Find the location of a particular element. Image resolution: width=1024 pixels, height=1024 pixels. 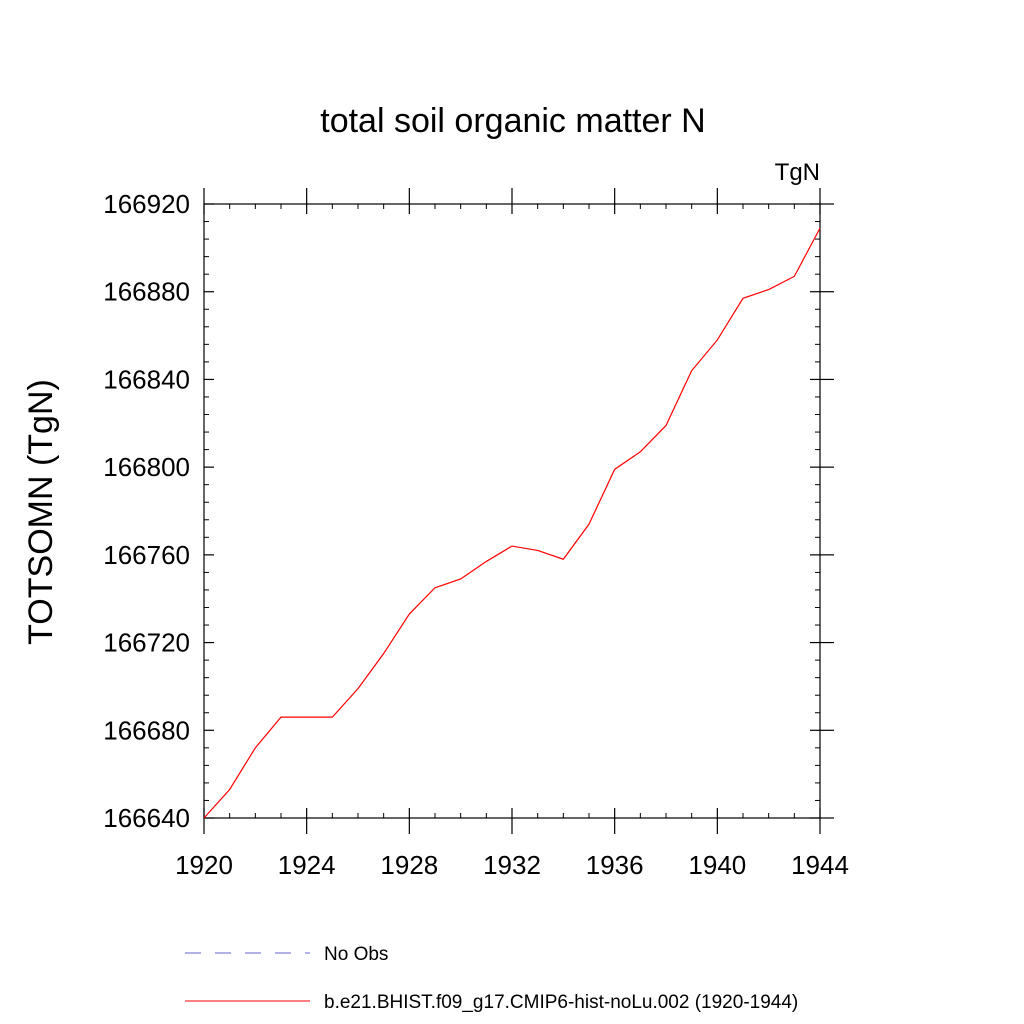

y-tick-label: 166680 is located at coordinates (146, 730).